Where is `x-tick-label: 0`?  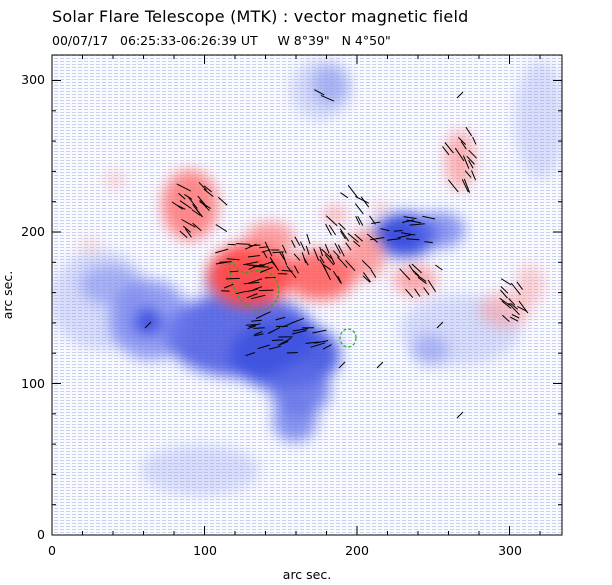
x-tick-label: 0 is located at coordinates (52, 550).